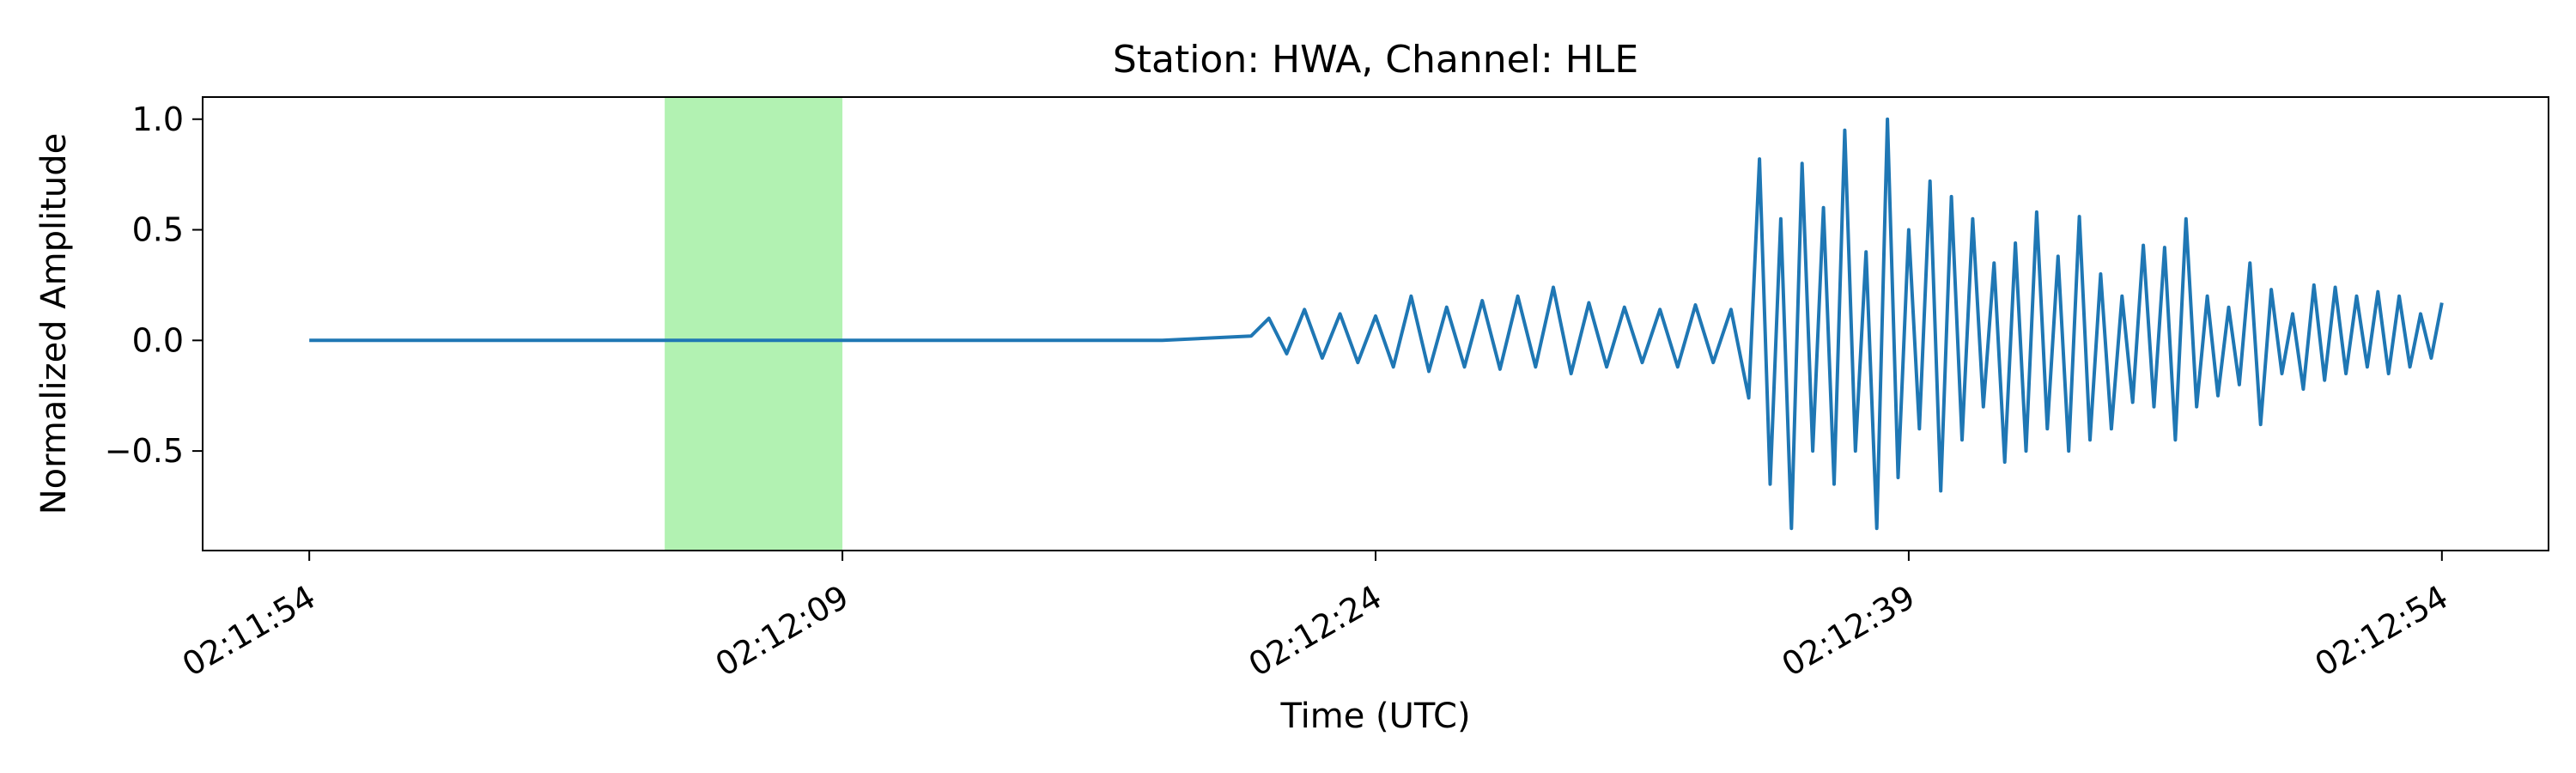  What do you see at coordinates (54, 324) in the screenshot?
I see `y-axis-label: Normalized Amplitude` at bounding box center [54, 324].